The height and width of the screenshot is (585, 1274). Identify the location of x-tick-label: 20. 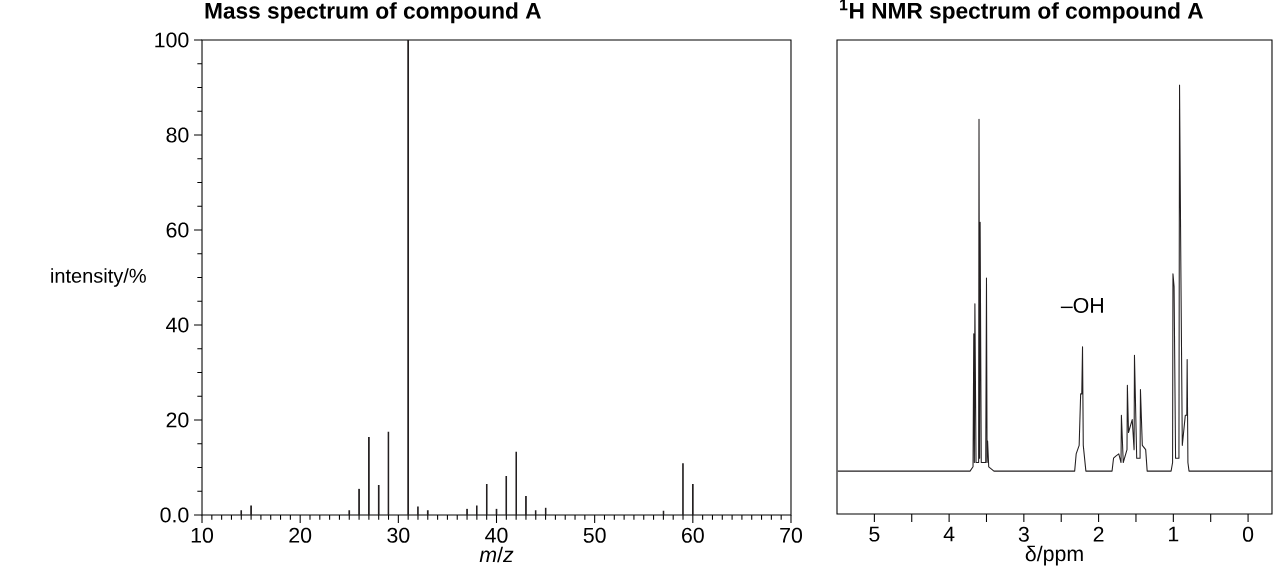
(300, 535).